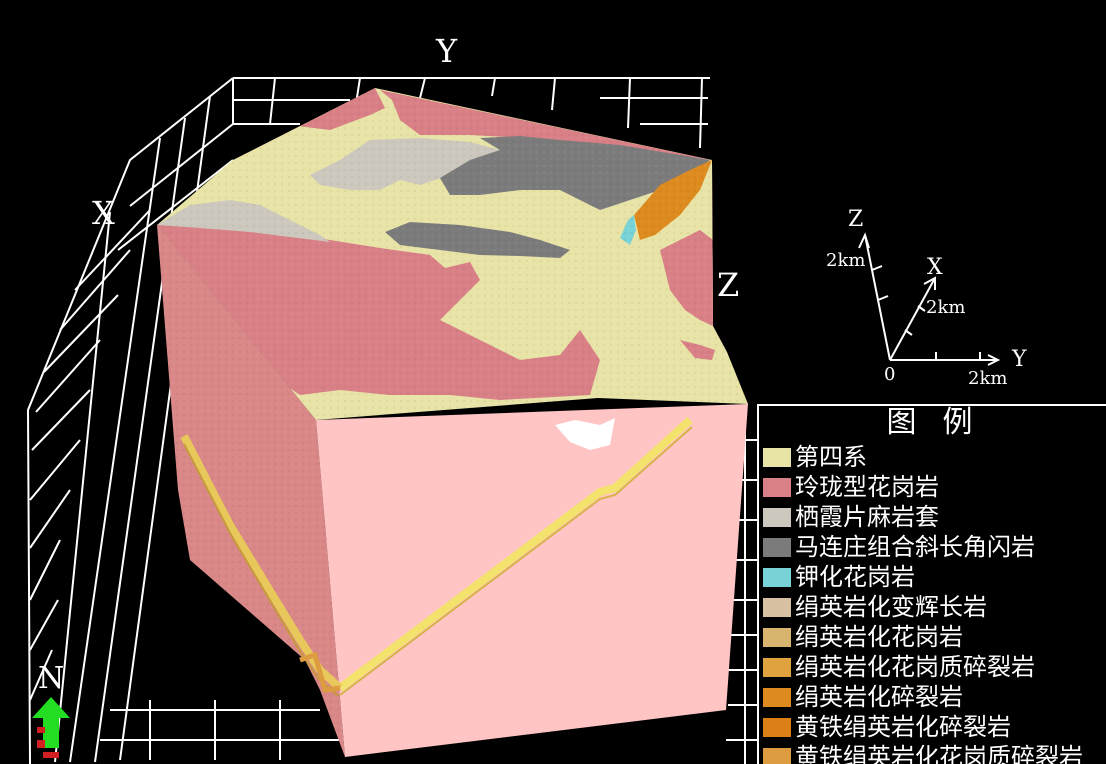 The width and height of the screenshot is (1106, 764). Describe the element at coordinates (446, 51) in the screenshot. I see `axis-label-y: Y` at that location.